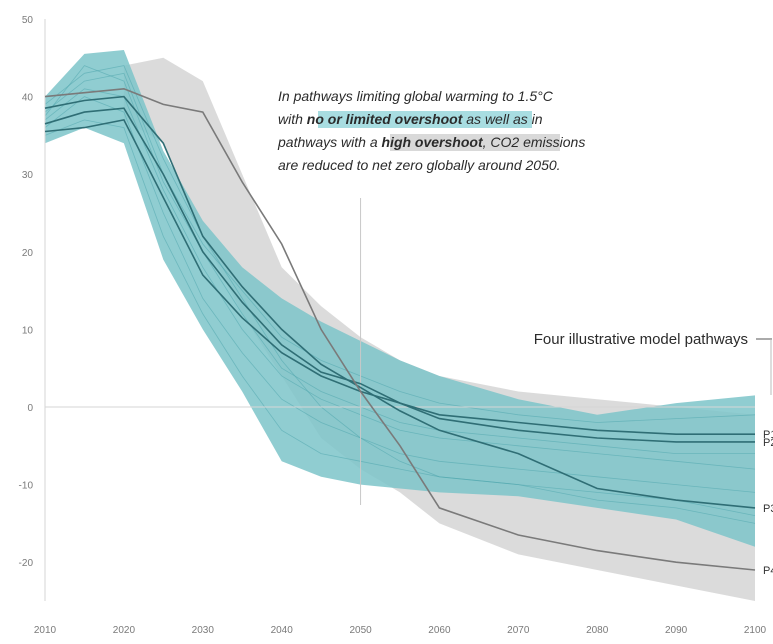 This screenshot has width=773, height=644. Describe the element at coordinates (534, 142) in the screenshot. I see `annotation-line-3-post: , CO2 emissions` at that location.